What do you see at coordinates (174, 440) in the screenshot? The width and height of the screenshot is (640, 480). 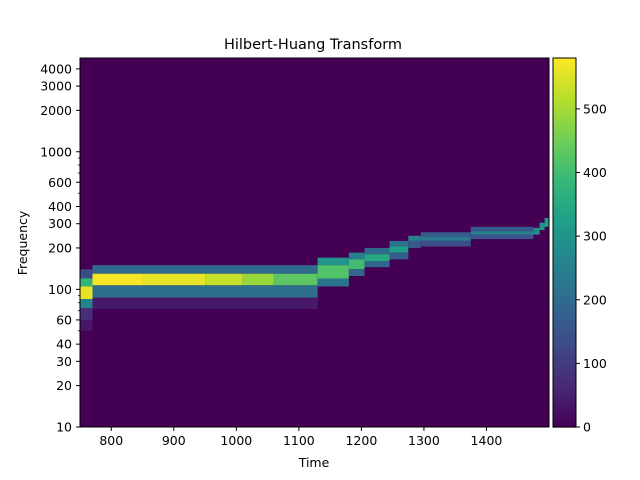 I see `x-tick-label: 900` at bounding box center [174, 440].